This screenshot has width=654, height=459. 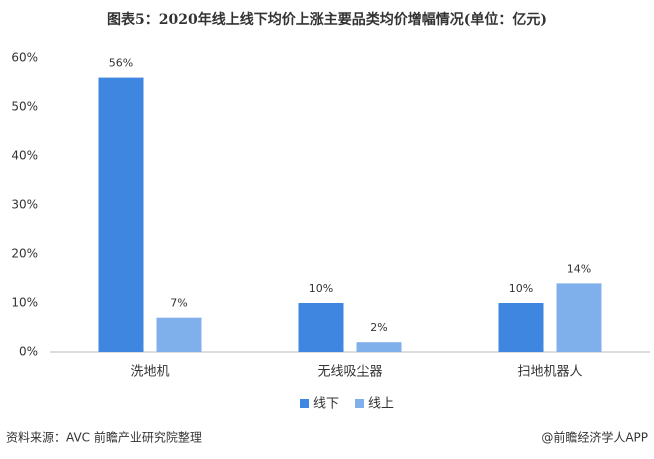 What do you see at coordinates (24, 205) in the screenshot?
I see `y-tick-label: 30%` at bounding box center [24, 205].